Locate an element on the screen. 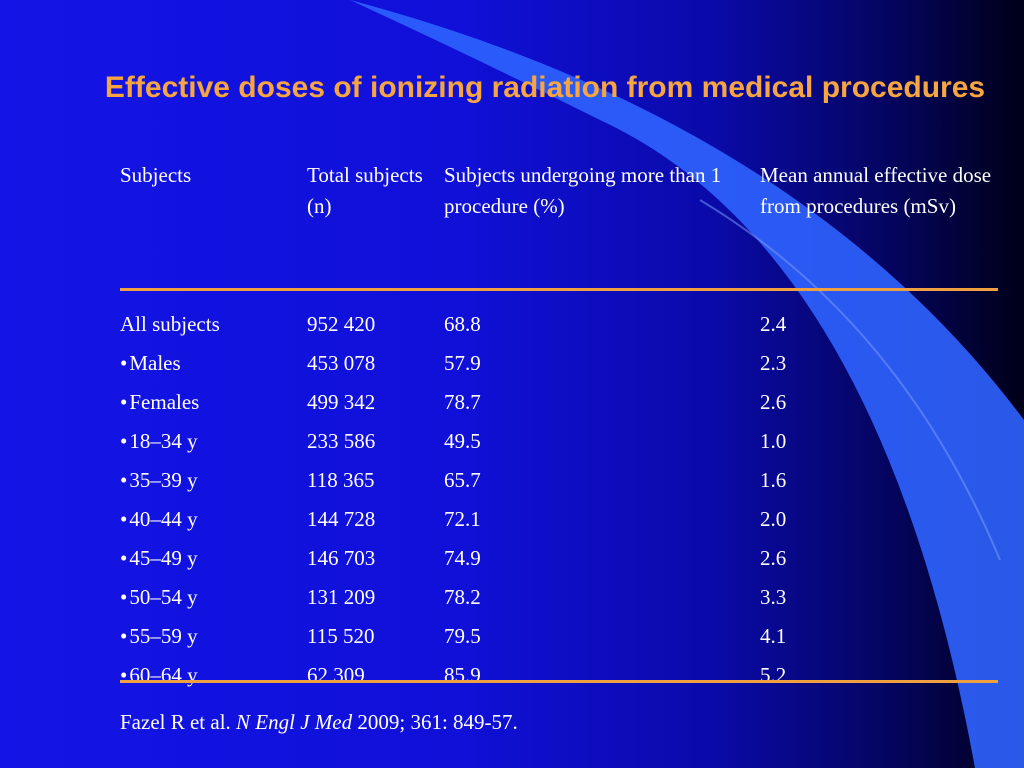  cell-percent: 78.7 is located at coordinates (462, 402).